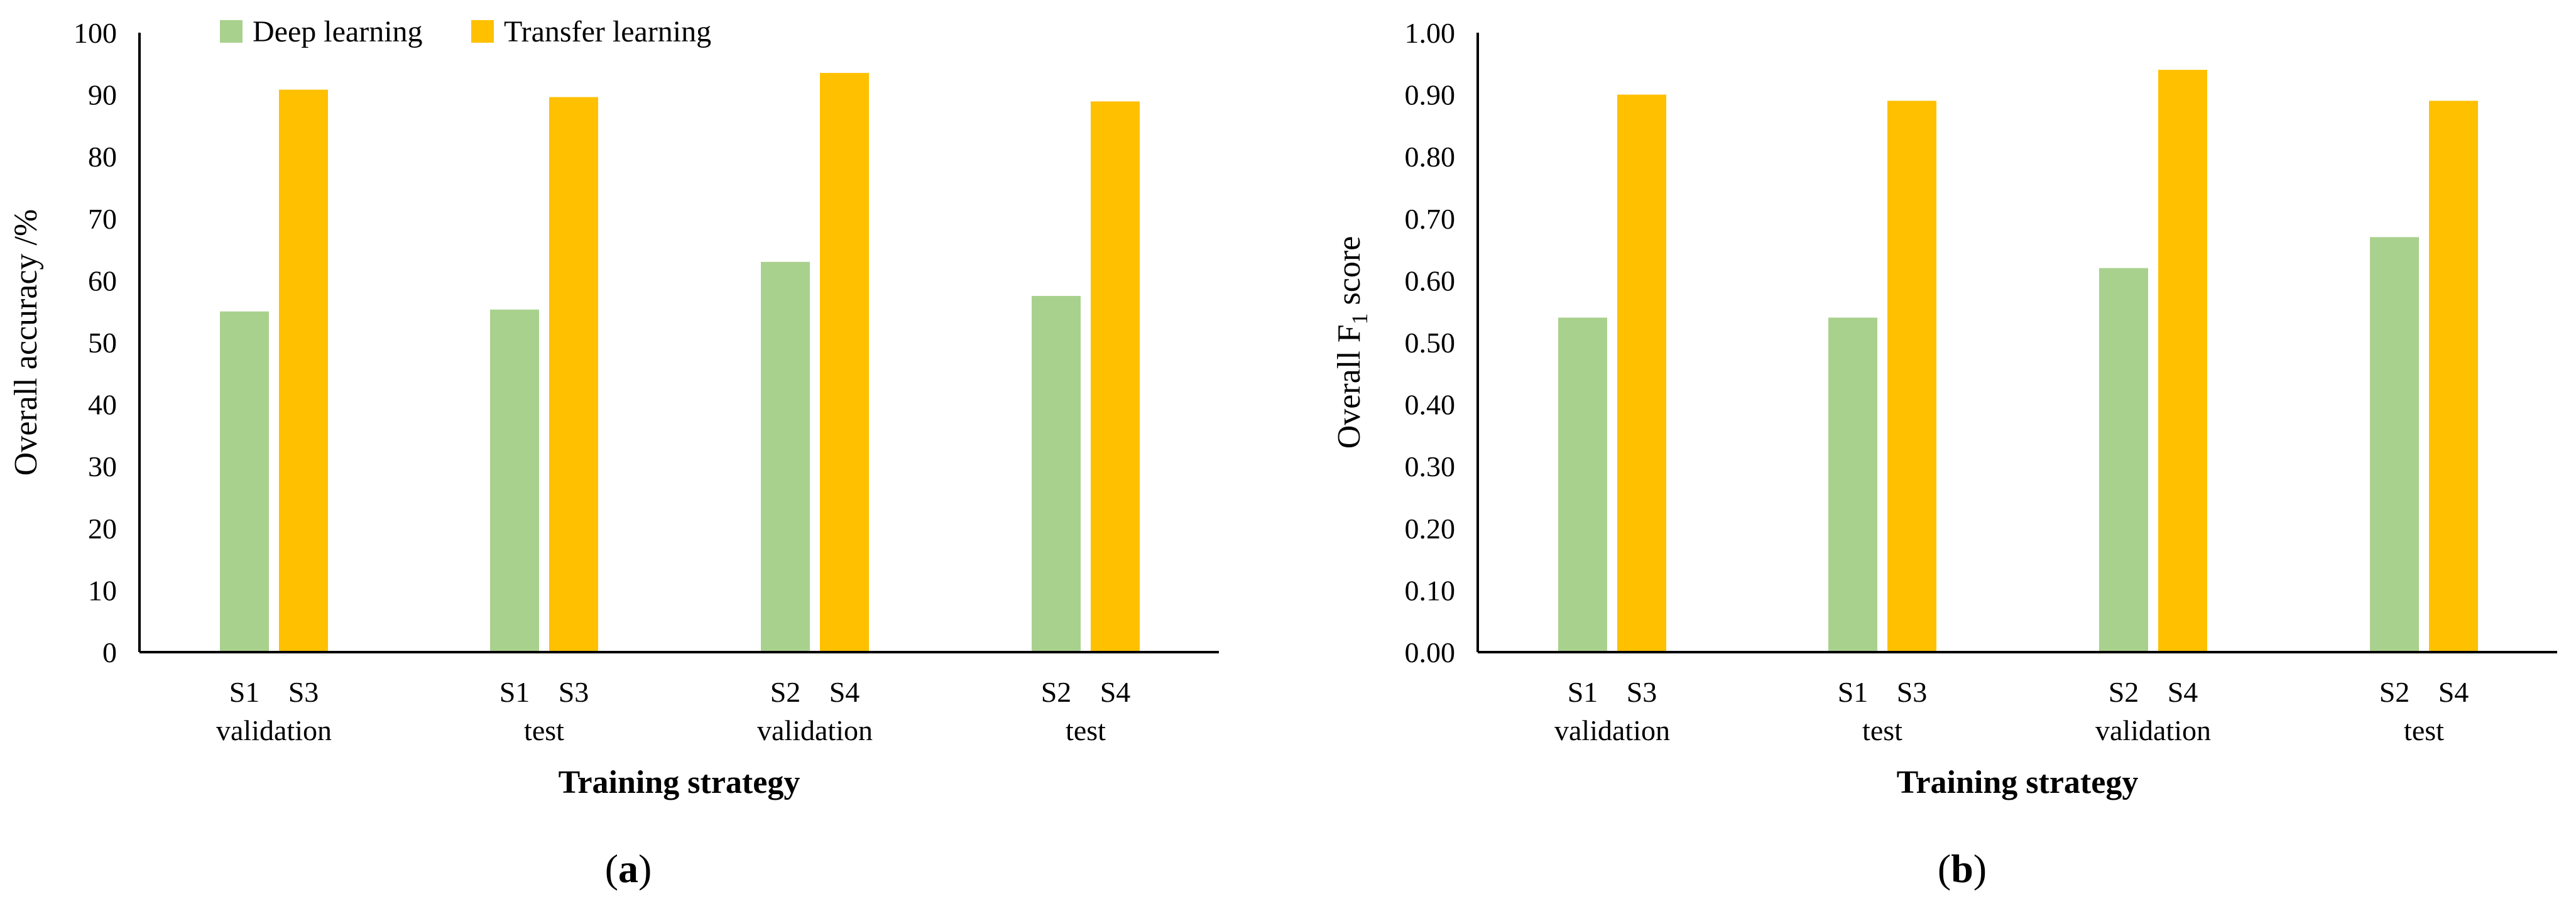 Image resolution: width=2576 pixels, height=916 pixels. Describe the element at coordinates (103, 343) in the screenshot. I see `y-tick-label: 50` at that location.